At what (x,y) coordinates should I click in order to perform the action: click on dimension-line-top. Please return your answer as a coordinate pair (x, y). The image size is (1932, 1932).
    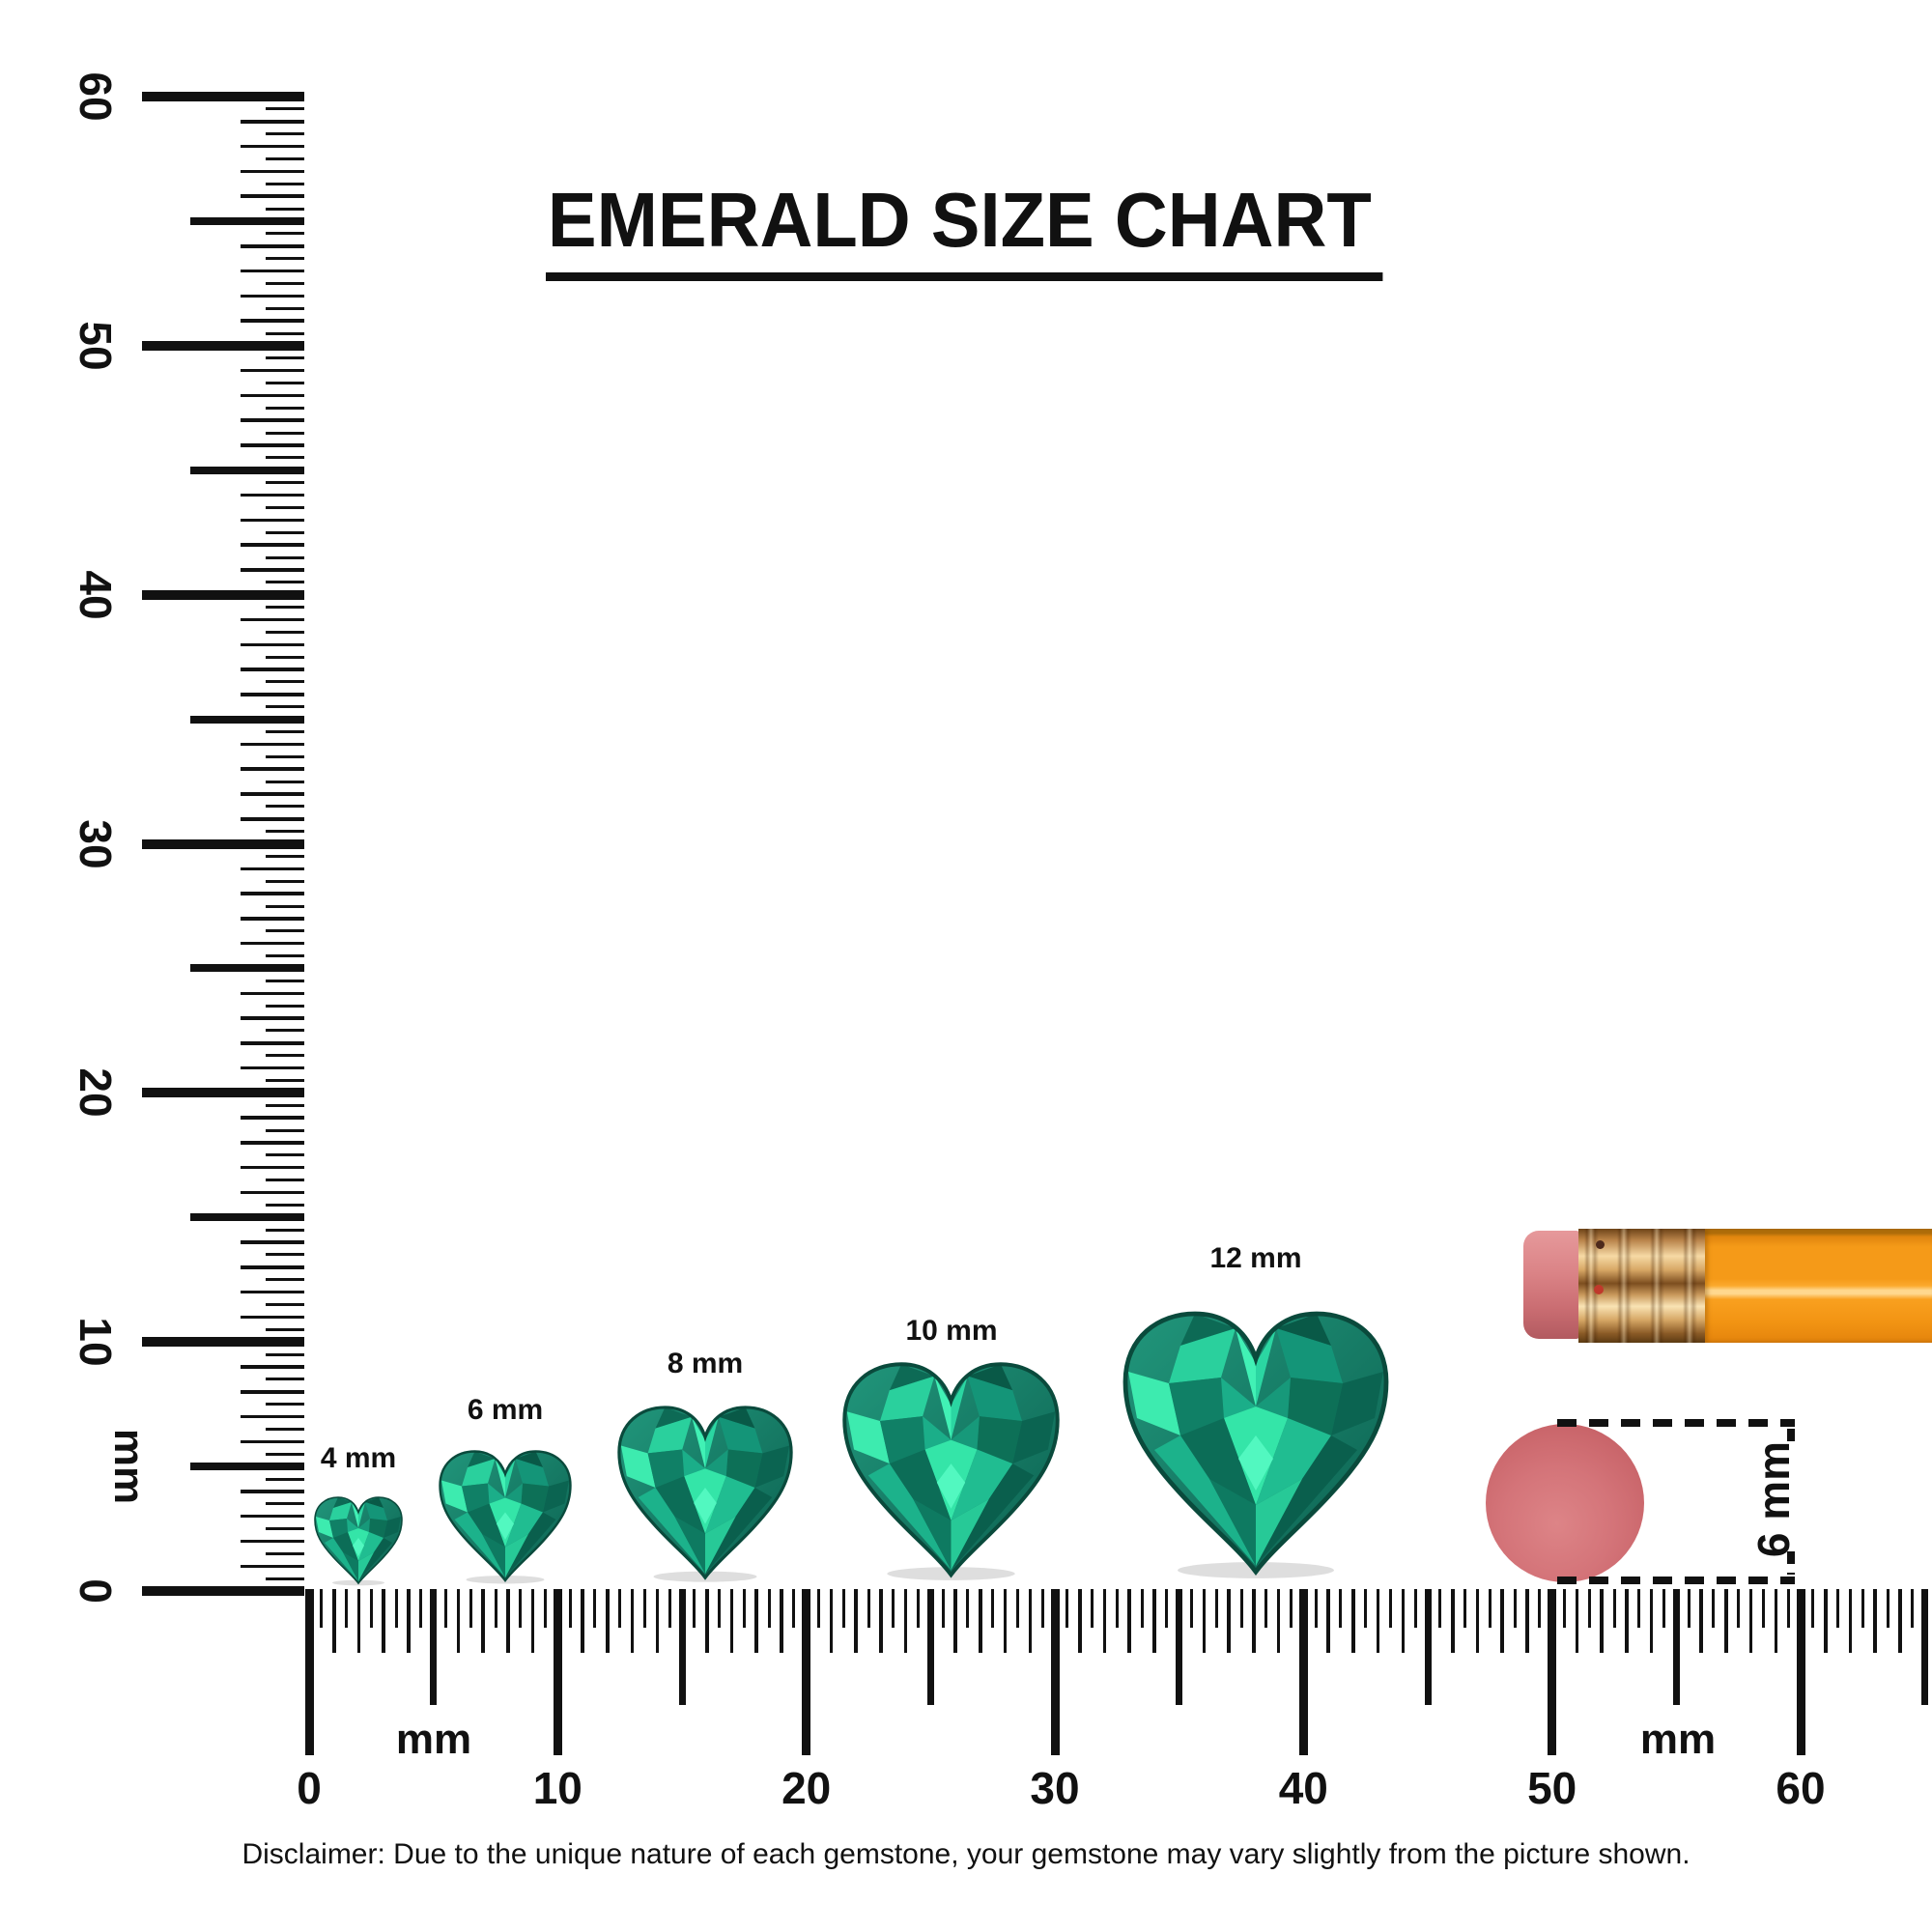
    Looking at the image, I should click on (1676, 1423).